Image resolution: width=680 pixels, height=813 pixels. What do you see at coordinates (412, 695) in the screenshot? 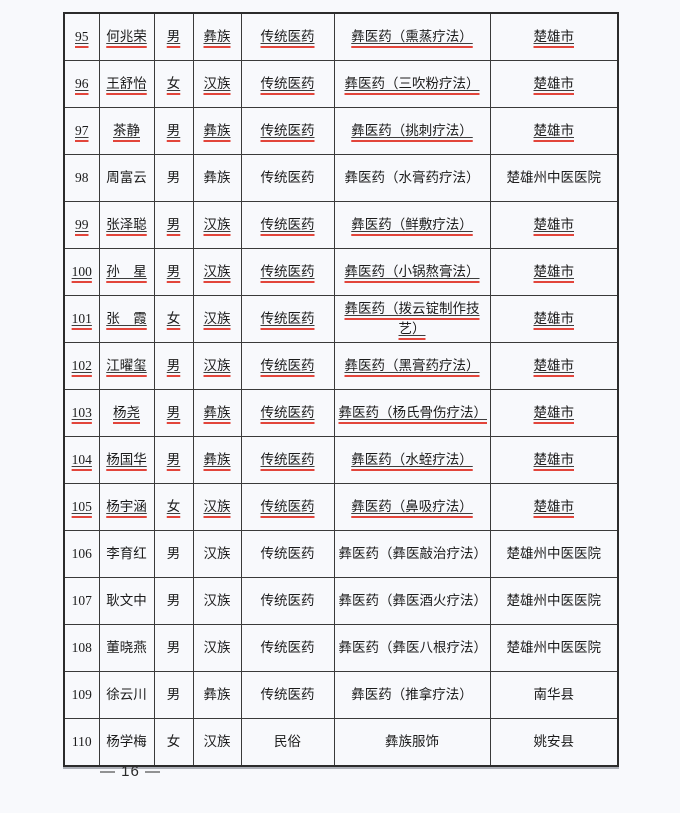
I see `cell-project: 彝医药（推拿疗法）` at bounding box center [412, 695].